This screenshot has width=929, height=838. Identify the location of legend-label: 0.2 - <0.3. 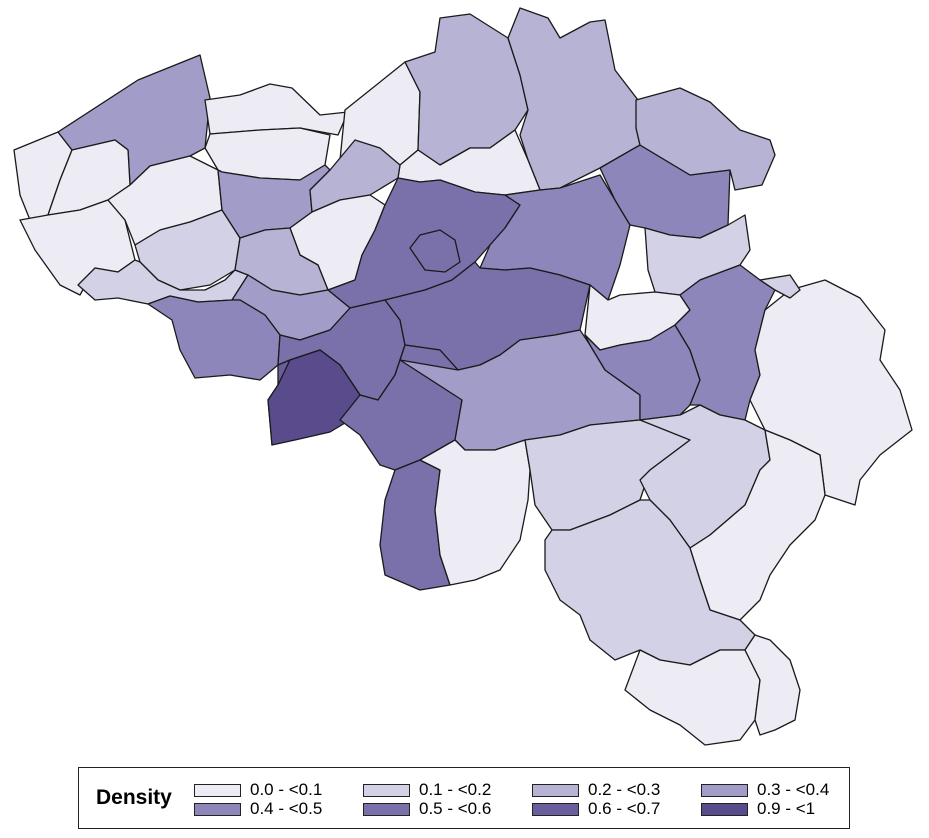
(624, 789).